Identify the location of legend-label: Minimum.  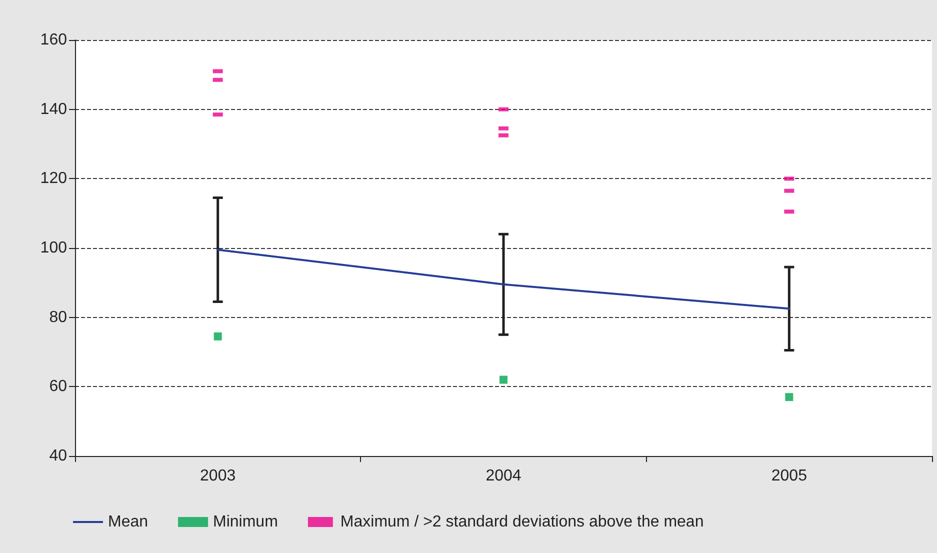
(245, 522).